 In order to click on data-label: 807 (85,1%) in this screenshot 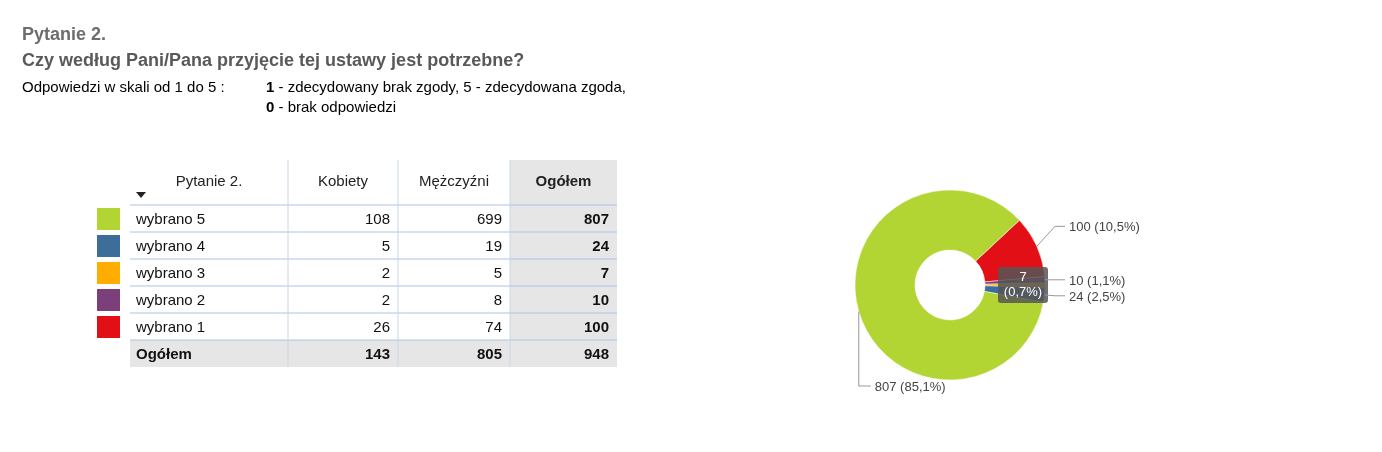, I will do `click(910, 386)`.